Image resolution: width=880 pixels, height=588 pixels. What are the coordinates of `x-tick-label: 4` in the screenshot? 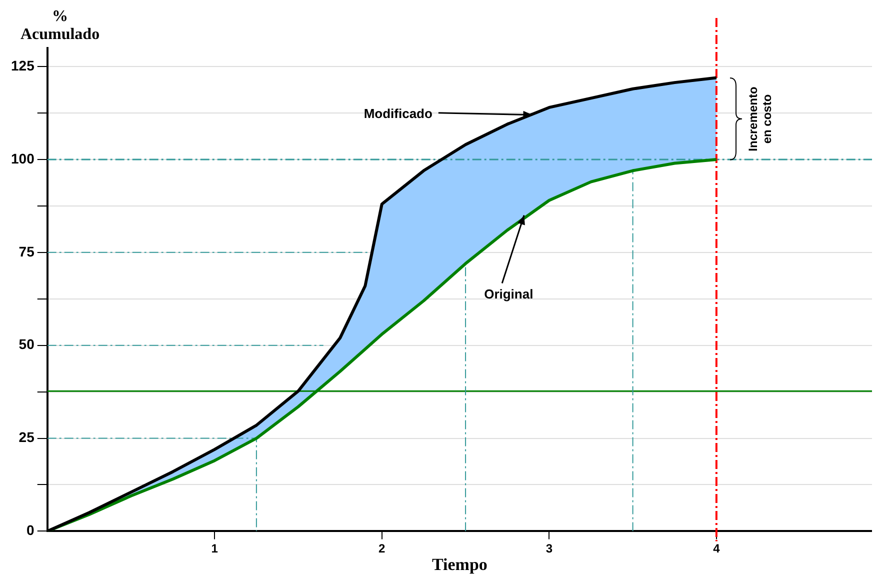 It's located at (716, 549).